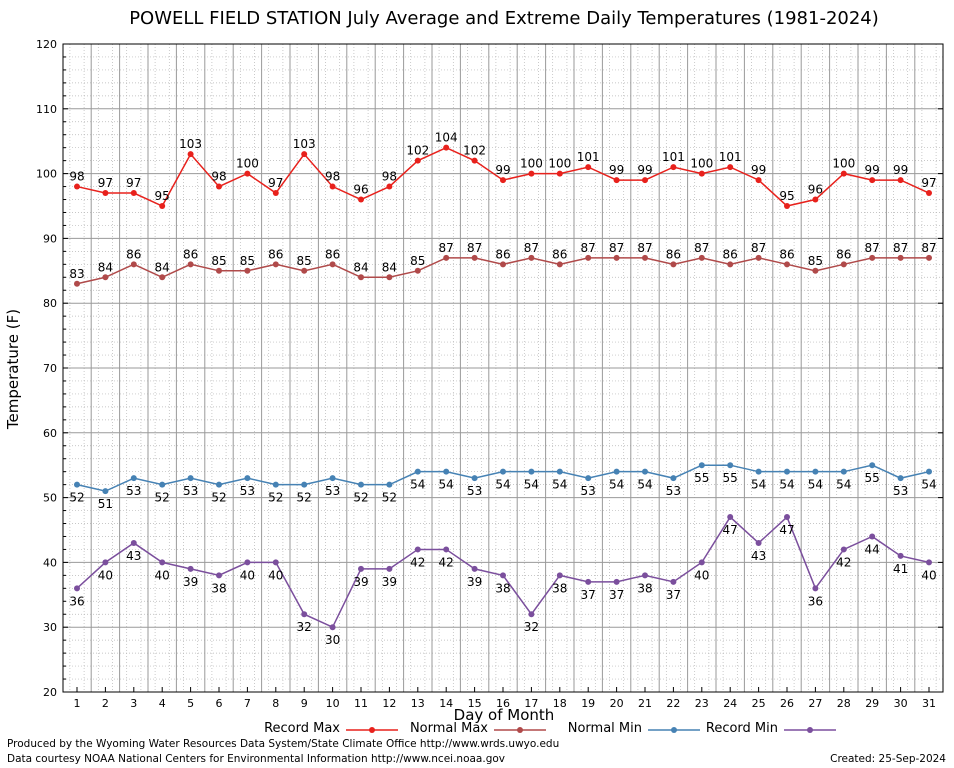 The height and width of the screenshot is (768, 954). I want to click on x-tick-label: 15, so click(475, 703).